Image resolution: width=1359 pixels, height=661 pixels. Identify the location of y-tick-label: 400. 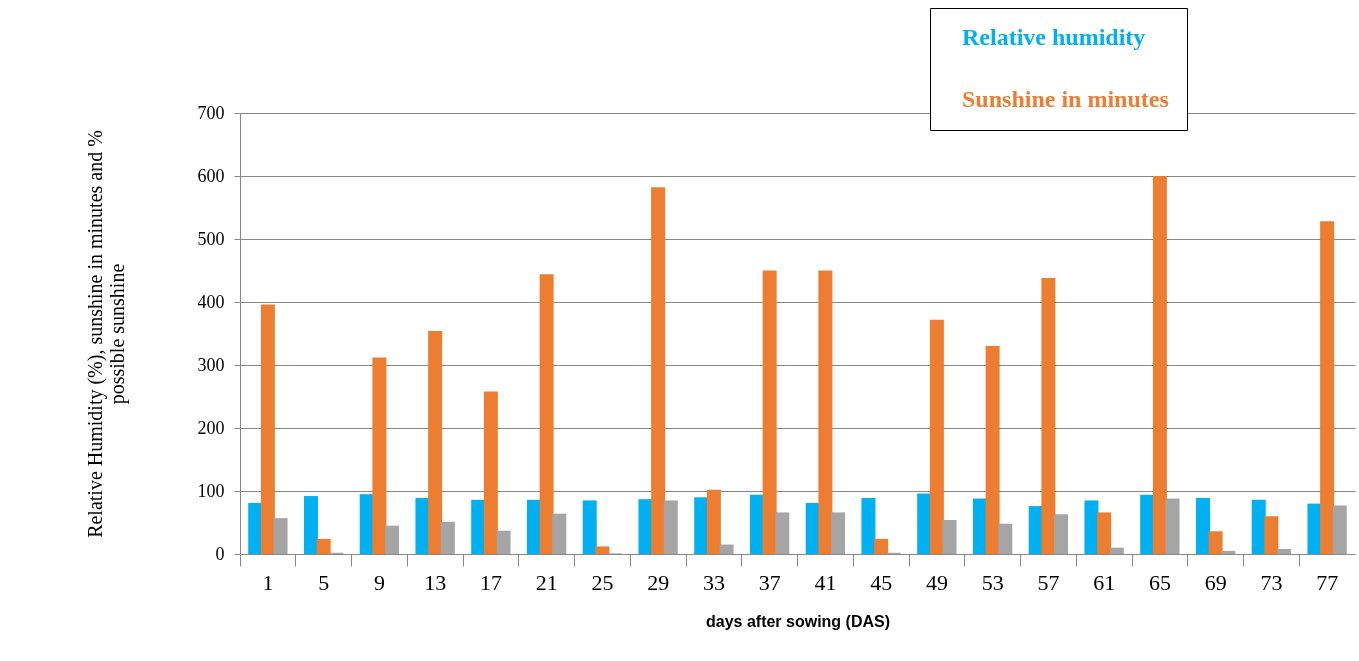
(211, 301).